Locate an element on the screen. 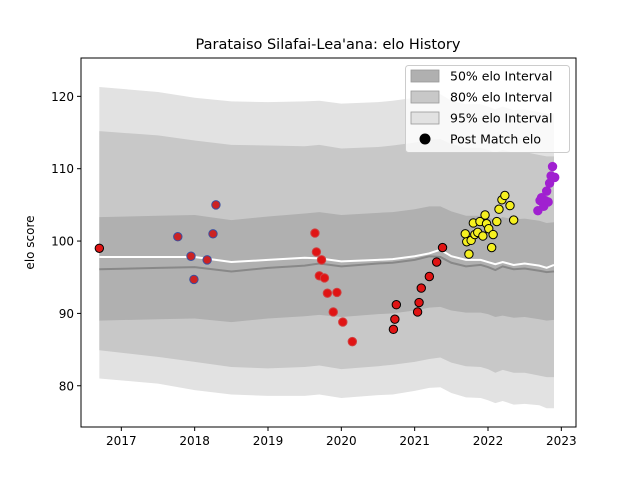 Image resolution: width=640 pixels, height=484 pixels. x-tick-label: 2021 is located at coordinates (414, 441).